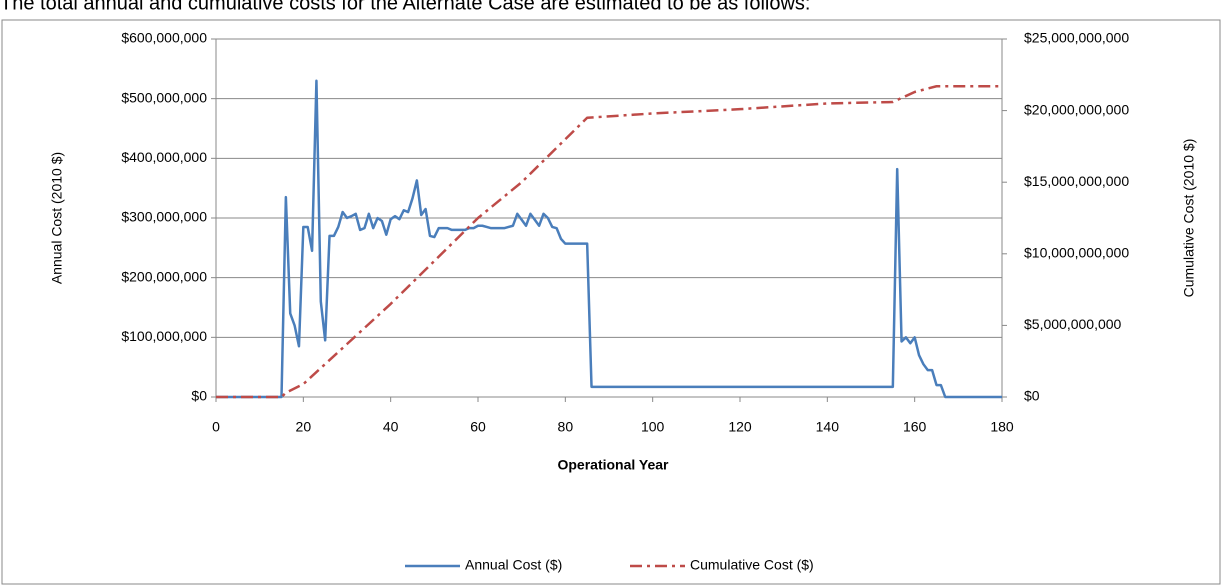  I want to click on x-tick-label: 120, so click(740, 427).